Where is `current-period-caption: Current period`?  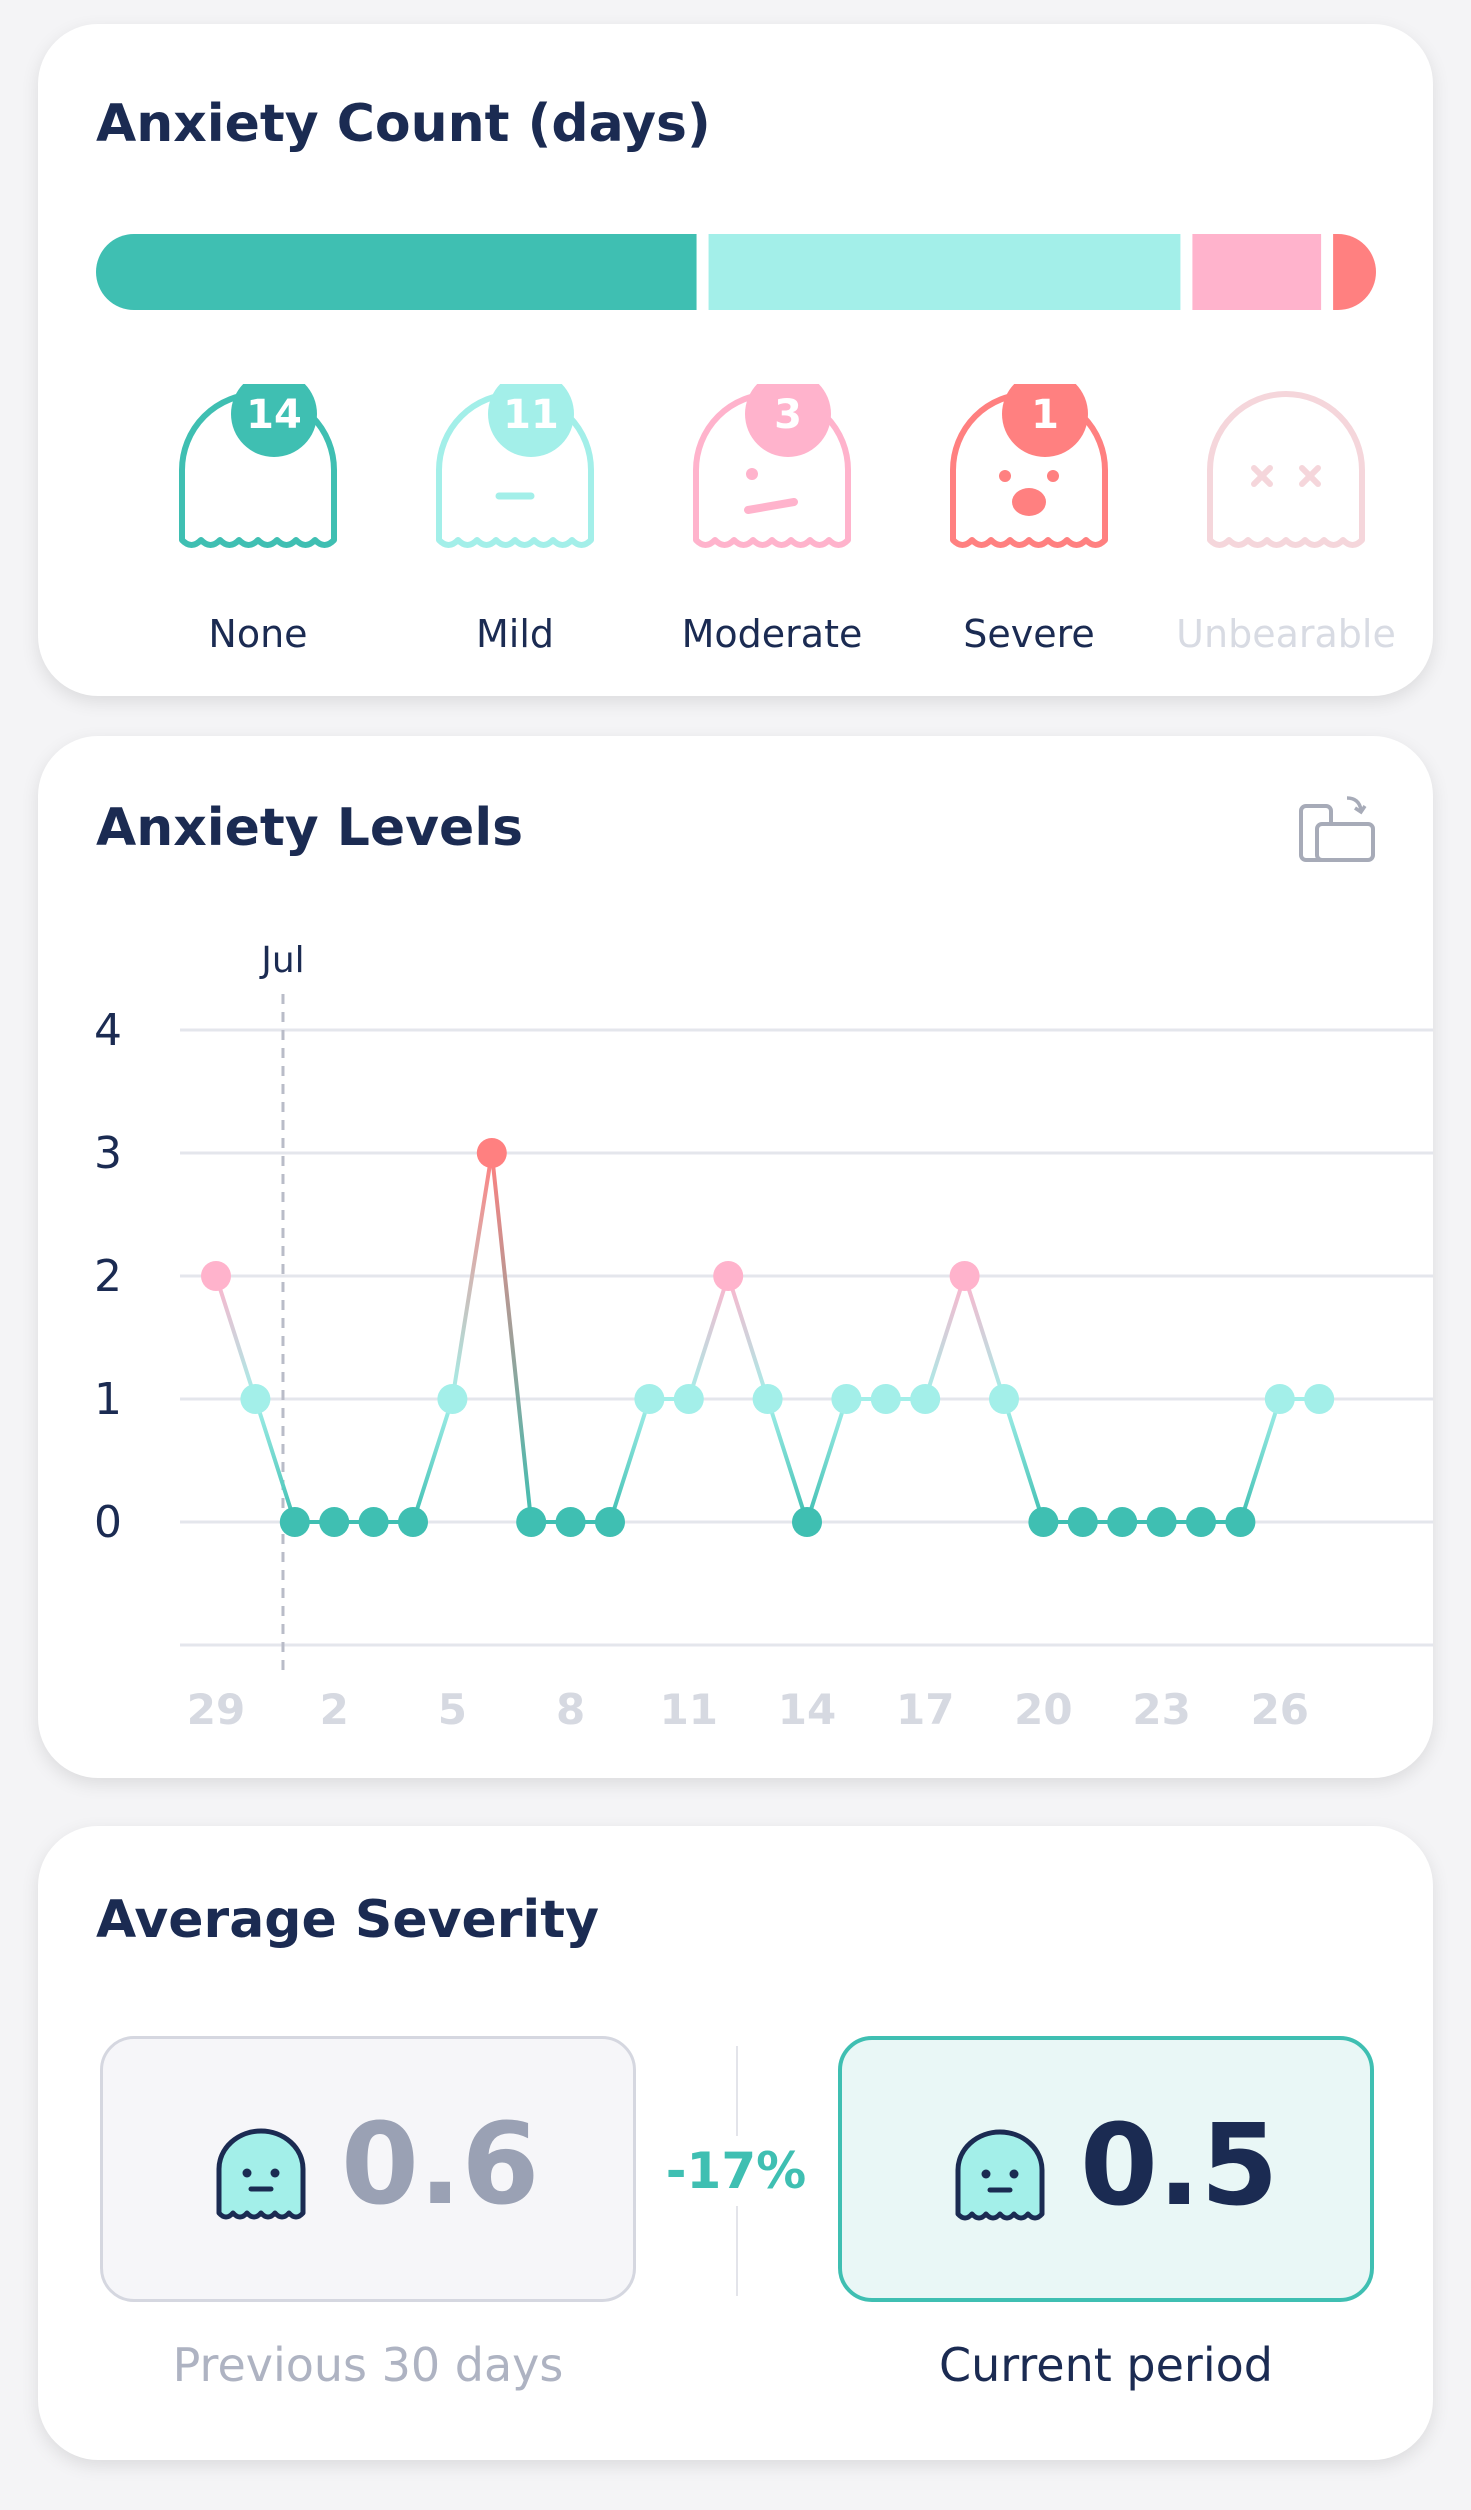 current-period-caption: Current period is located at coordinates (1106, 2365).